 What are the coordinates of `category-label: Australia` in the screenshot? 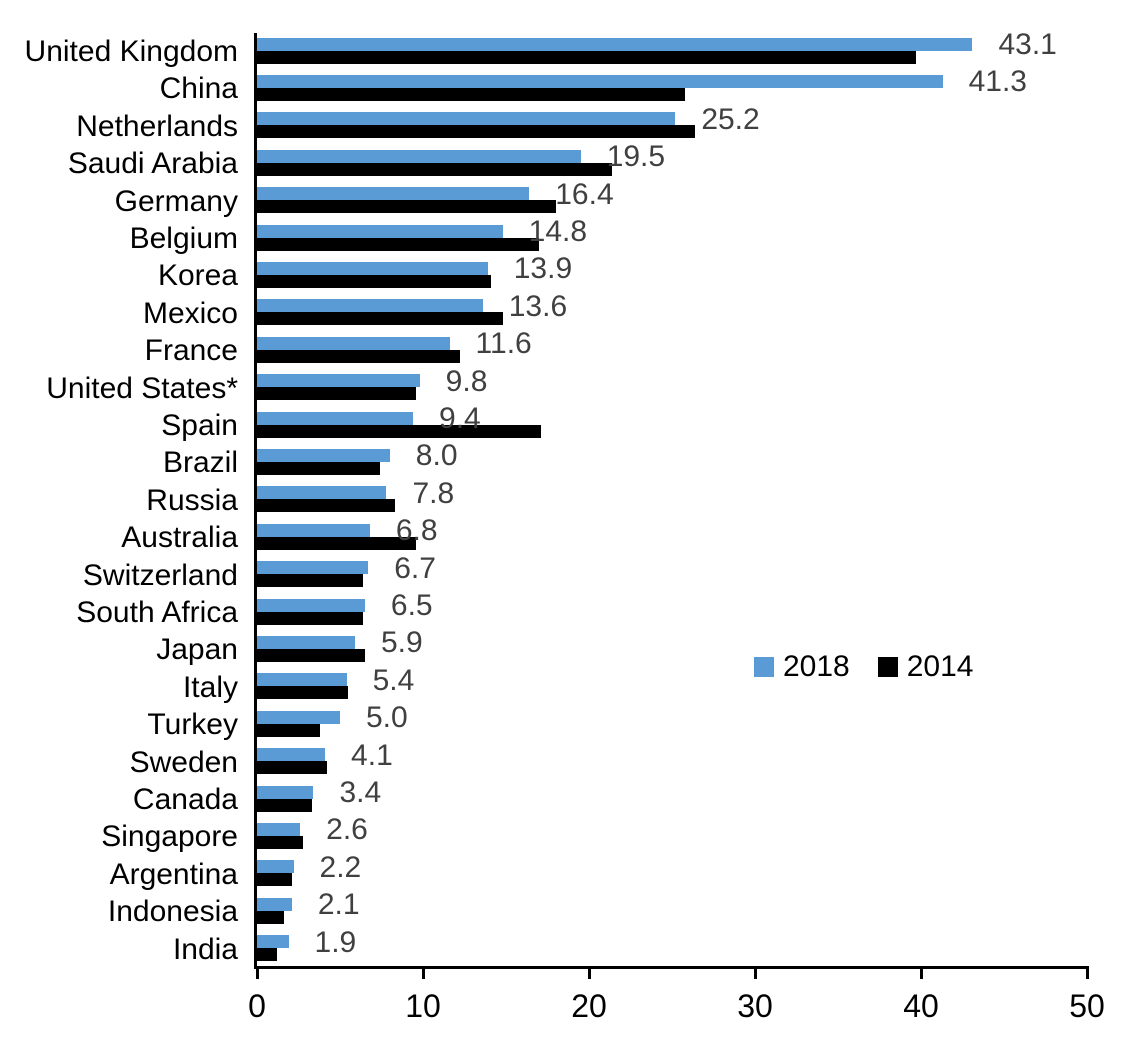 It's located at (179, 538).